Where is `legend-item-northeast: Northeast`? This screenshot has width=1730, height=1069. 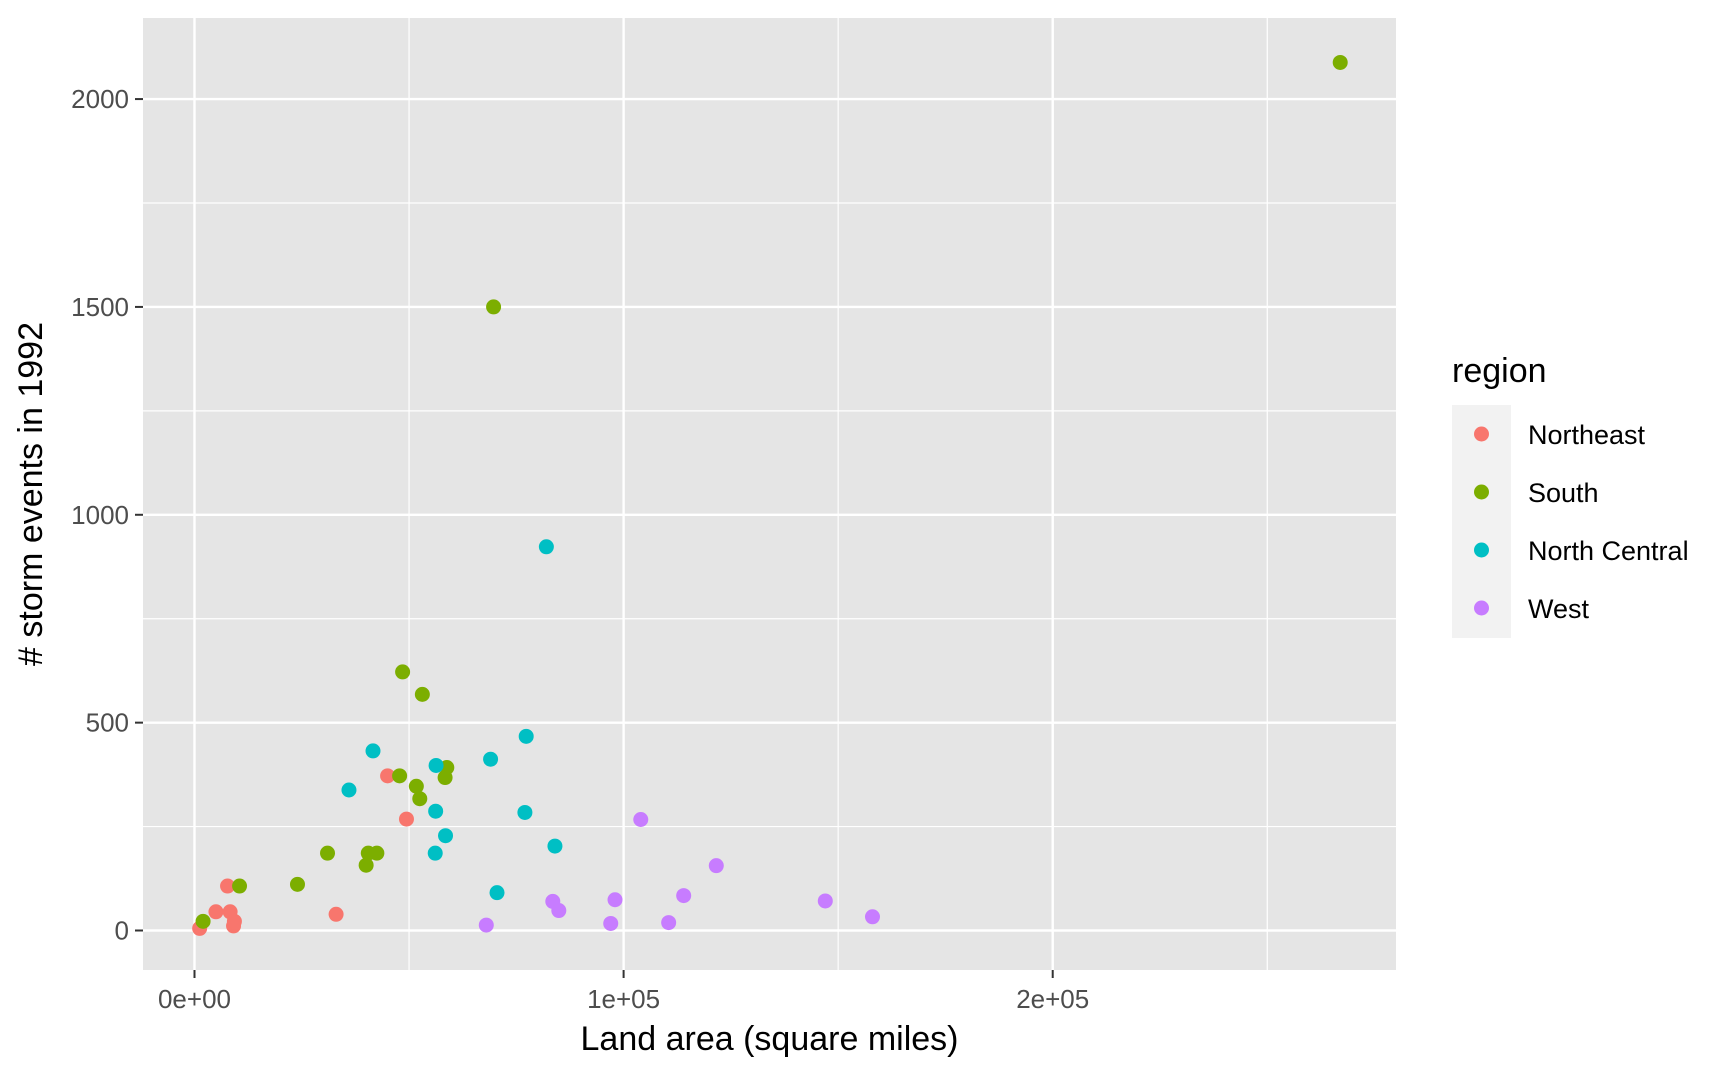
legend-item-northeast: Northeast is located at coordinates (1560, 435).